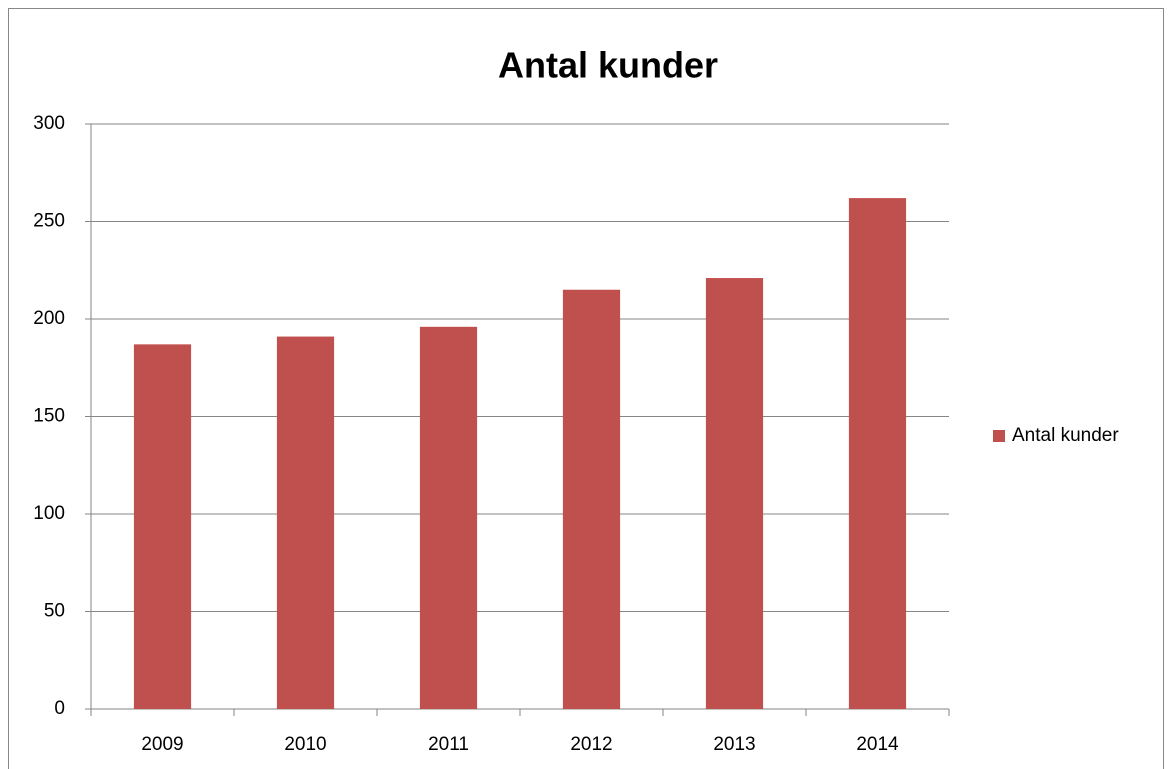 This screenshot has width=1172, height=769. What do you see at coordinates (999, 436) in the screenshot?
I see `legend-swatch` at bounding box center [999, 436].